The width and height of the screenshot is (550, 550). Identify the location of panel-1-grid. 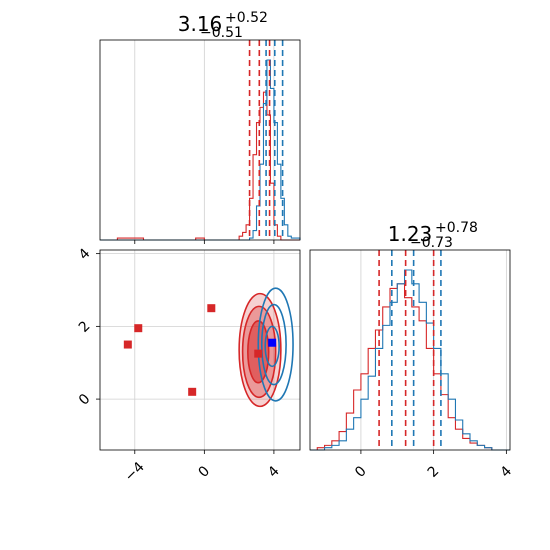
(204, 140).